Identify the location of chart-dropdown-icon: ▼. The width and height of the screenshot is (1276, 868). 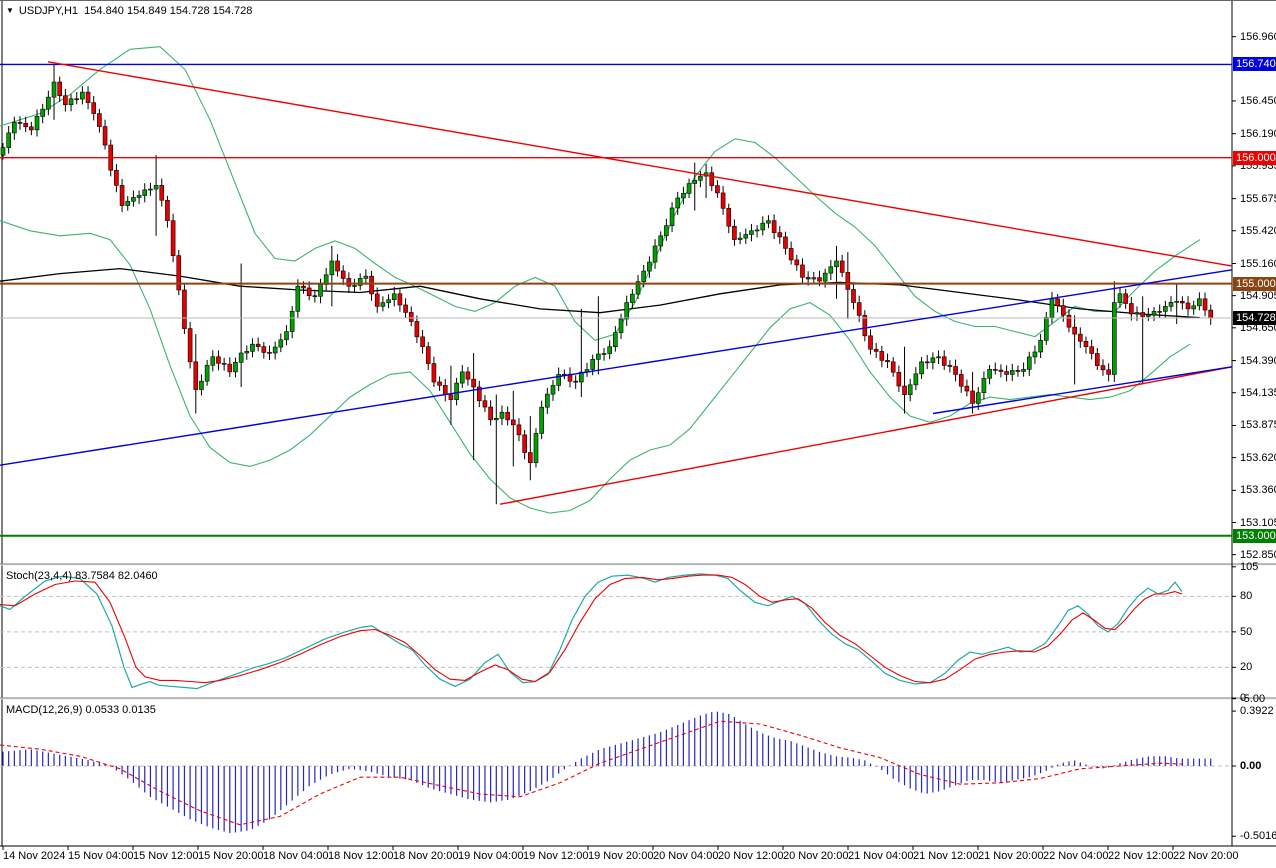
(10, 10).